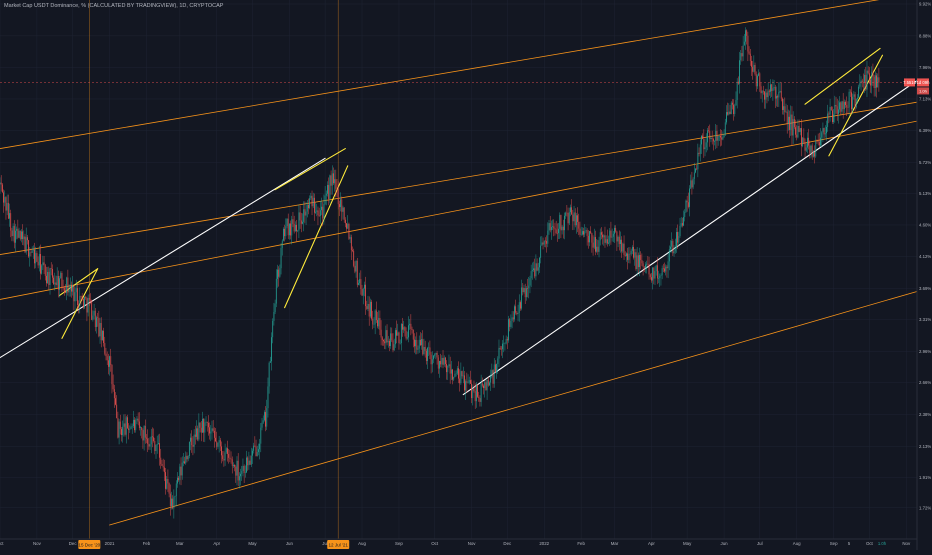  What do you see at coordinates (906, 543) in the screenshot?
I see `x-tick-label: Nov` at bounding box center [906, 543].